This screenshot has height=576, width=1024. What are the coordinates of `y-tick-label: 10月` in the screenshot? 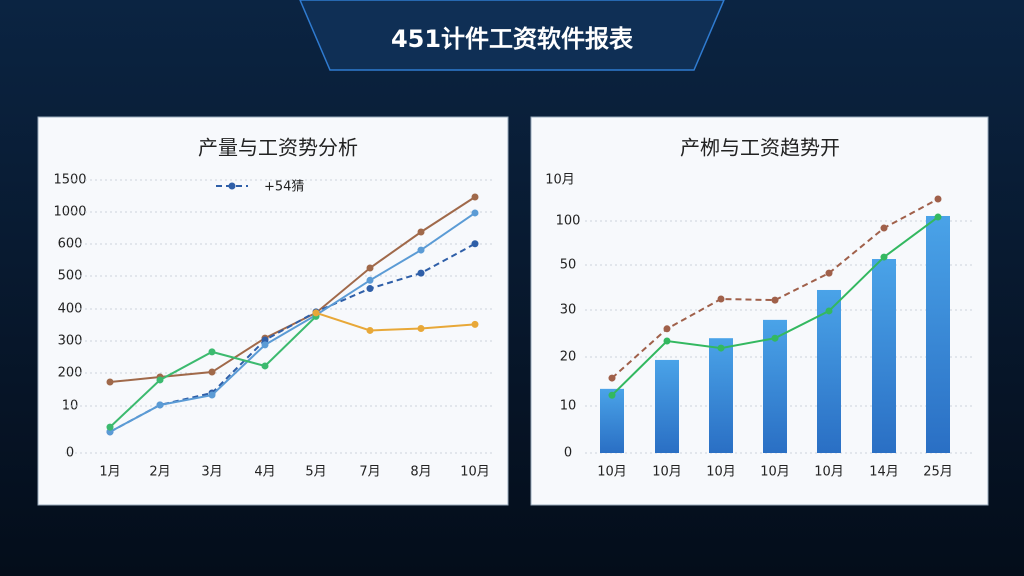 It's located at (560, 180).